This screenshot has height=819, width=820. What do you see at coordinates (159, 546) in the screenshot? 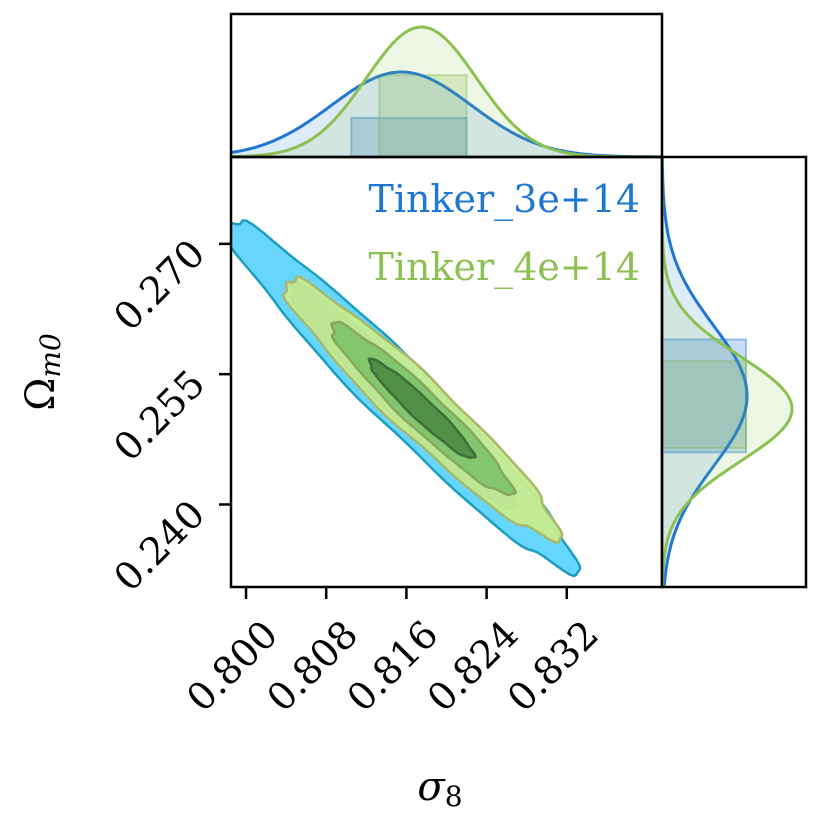
I see `y-tick-label: 0.240` at bounding box center [159, 546].